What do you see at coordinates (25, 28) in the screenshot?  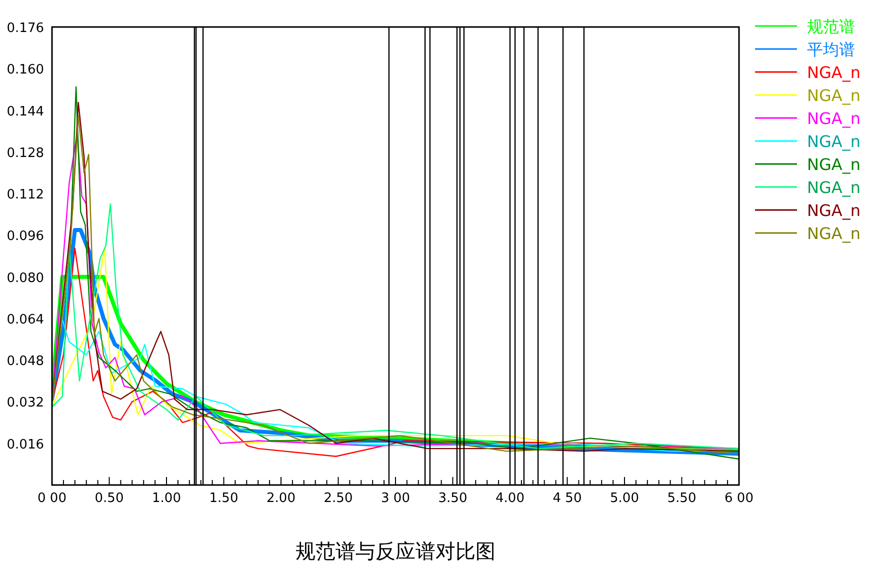 I see `y-tick-label: 0.176` at bounding box center [25, 28].